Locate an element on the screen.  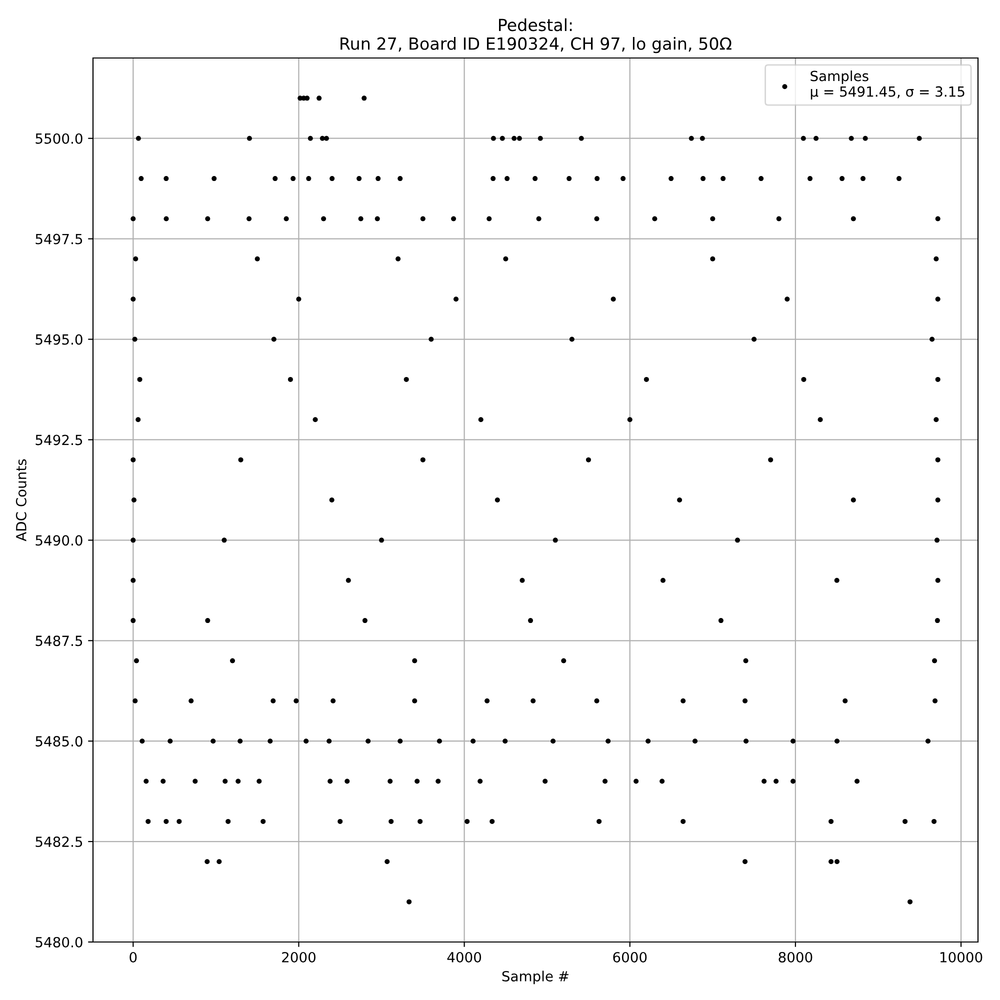
legend-label: Samples μ = 5491.45, σ = 3.15 is located at coordinates (887, 85).